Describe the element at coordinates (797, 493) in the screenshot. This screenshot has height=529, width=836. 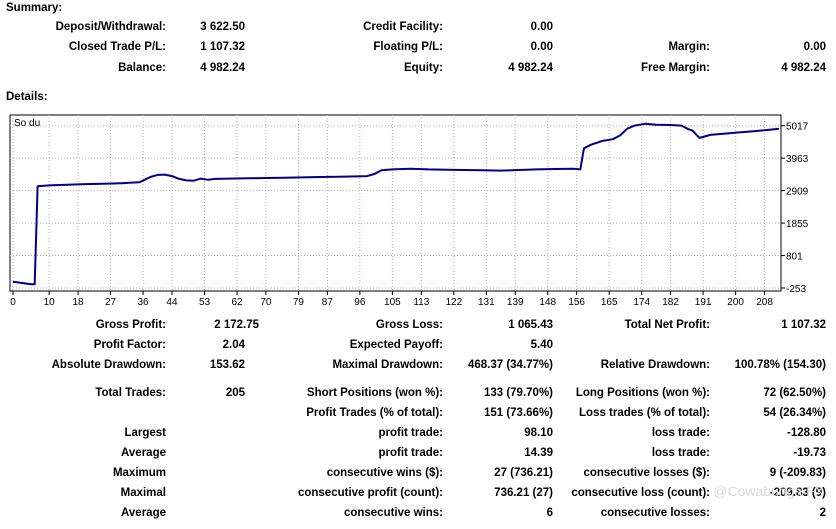
I see `maximal-consec-loss-value: -209.83 (9)` at that location.